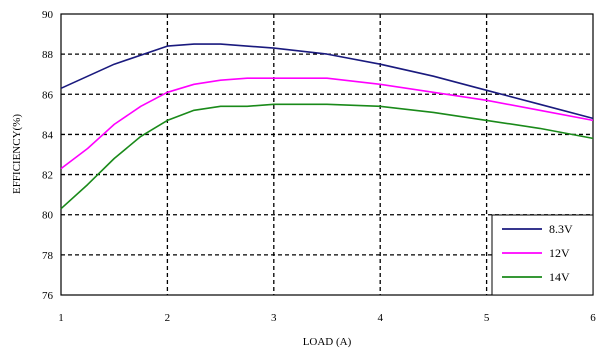 This screenshot has width=601, height=353. Describe the element at coordinates (168, 318) in the screenshot. I see `x-tick-label: 2` at that location.